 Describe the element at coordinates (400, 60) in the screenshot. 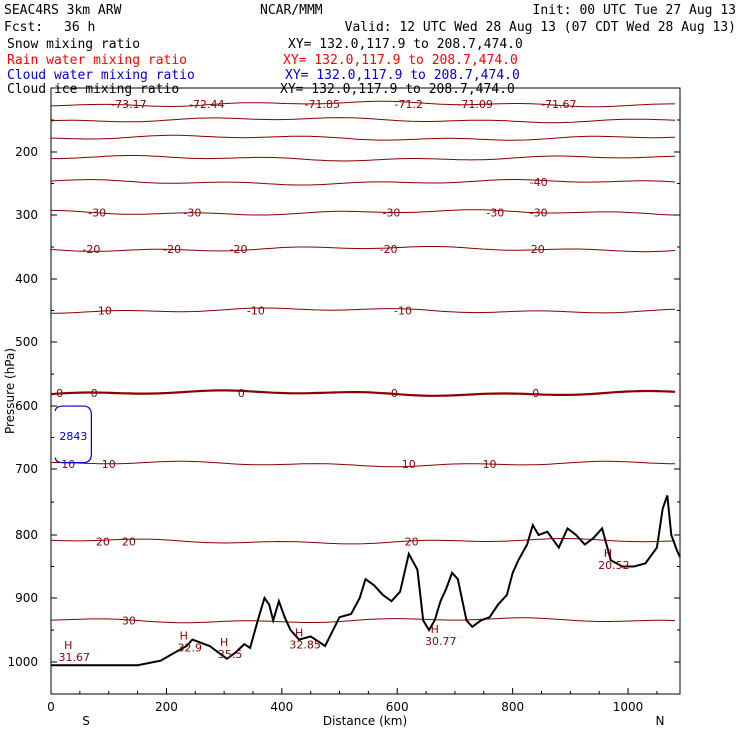

I see `field-xy-rain: XY= 132.0,117.9 to 208.7,474.0` at that location.